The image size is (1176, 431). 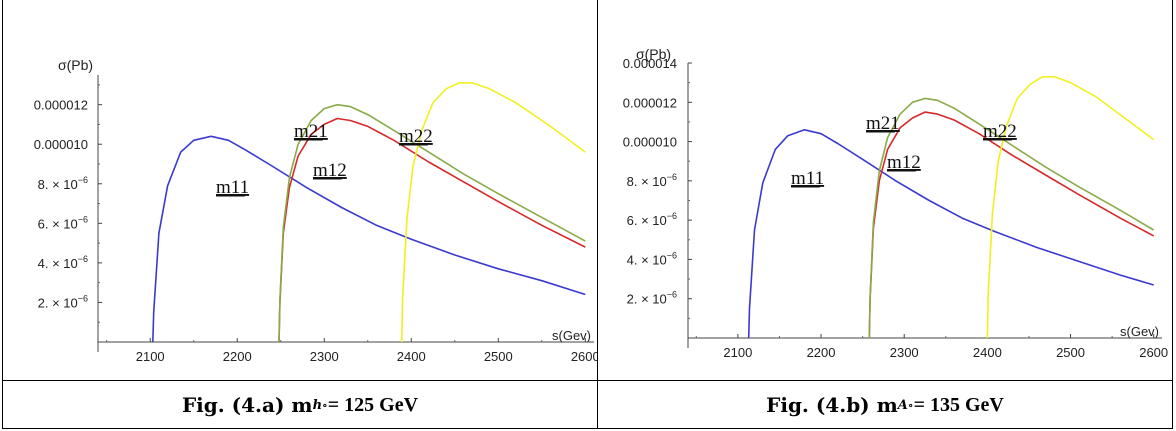 I want to click on caption-a-prefix: Fig. (4.a) m, so click(x=247, y=405).